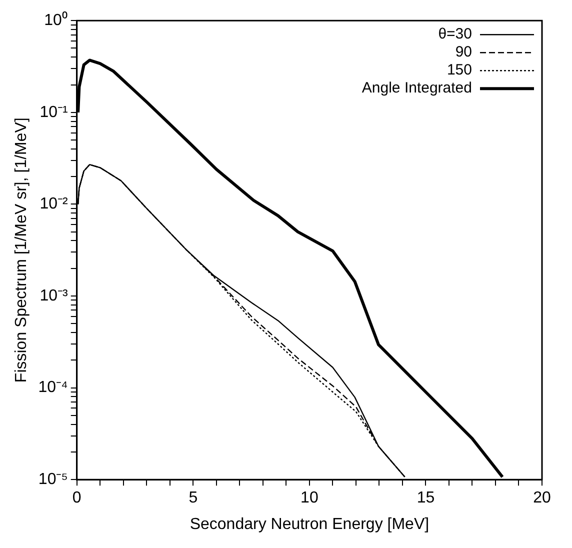 This screenshot has width=572, height=548. What do you see at coordinates (463, 52) in the screenshot?
I see `legend-label: 90` at bounding box center [463, 52].